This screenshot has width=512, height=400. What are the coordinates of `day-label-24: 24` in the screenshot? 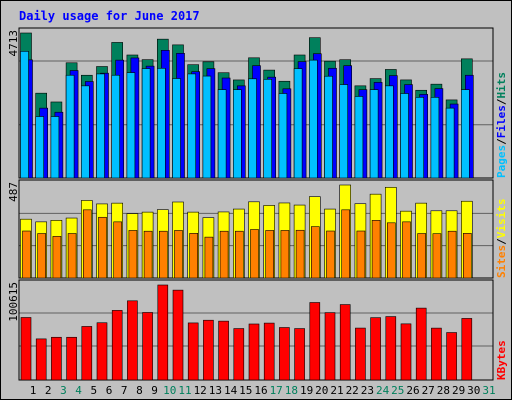 It's located at (383, 390).